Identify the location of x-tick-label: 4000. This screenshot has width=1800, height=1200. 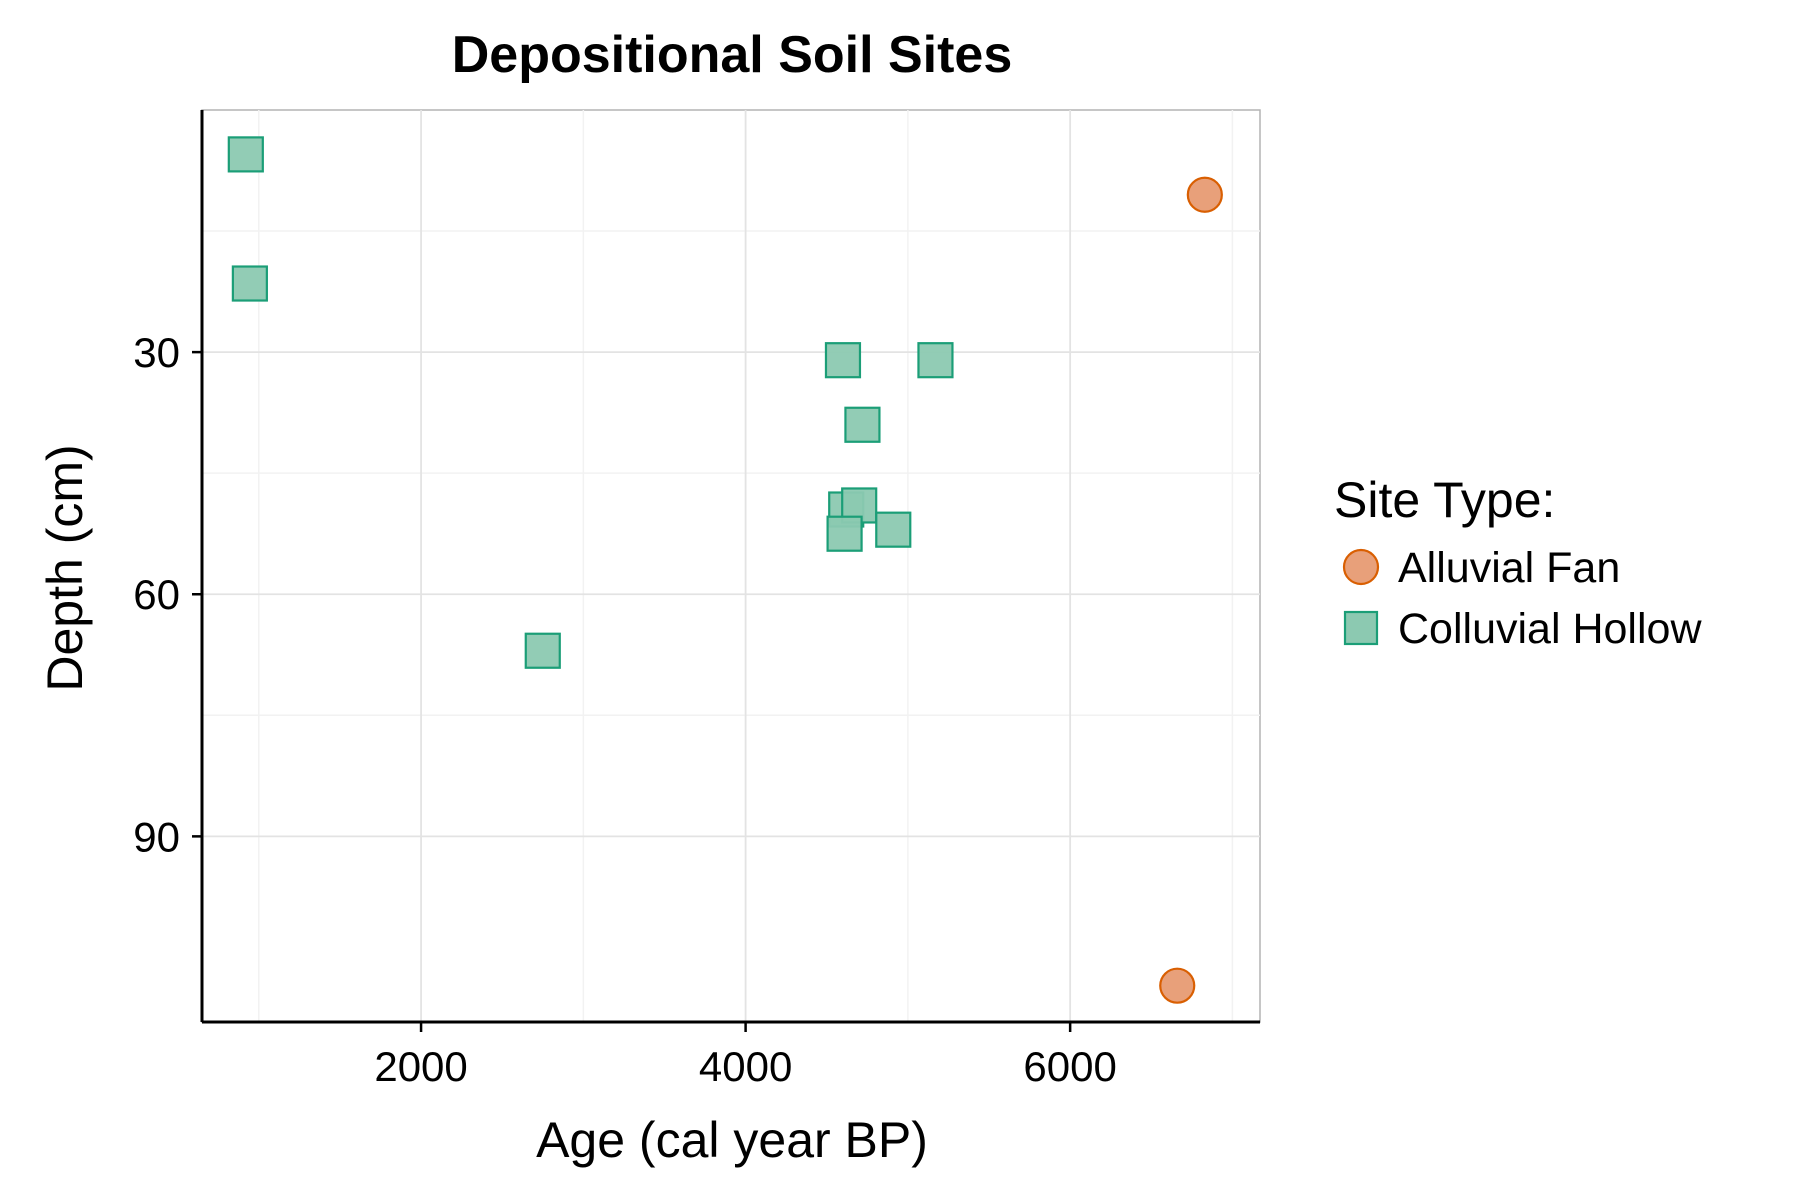
(745, 1066).